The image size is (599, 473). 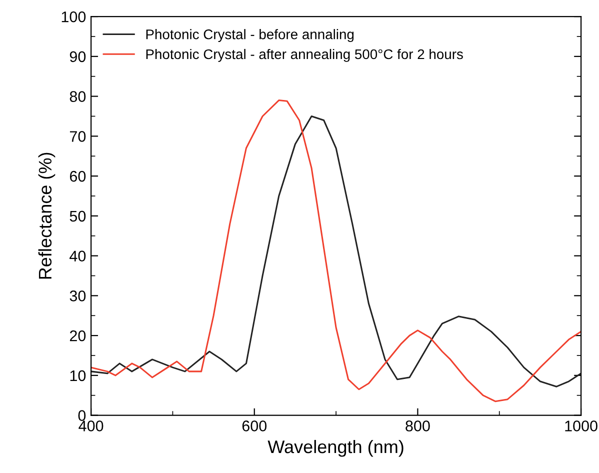 I want to click on y-tick-label: 30, so click(x=78, y=296).